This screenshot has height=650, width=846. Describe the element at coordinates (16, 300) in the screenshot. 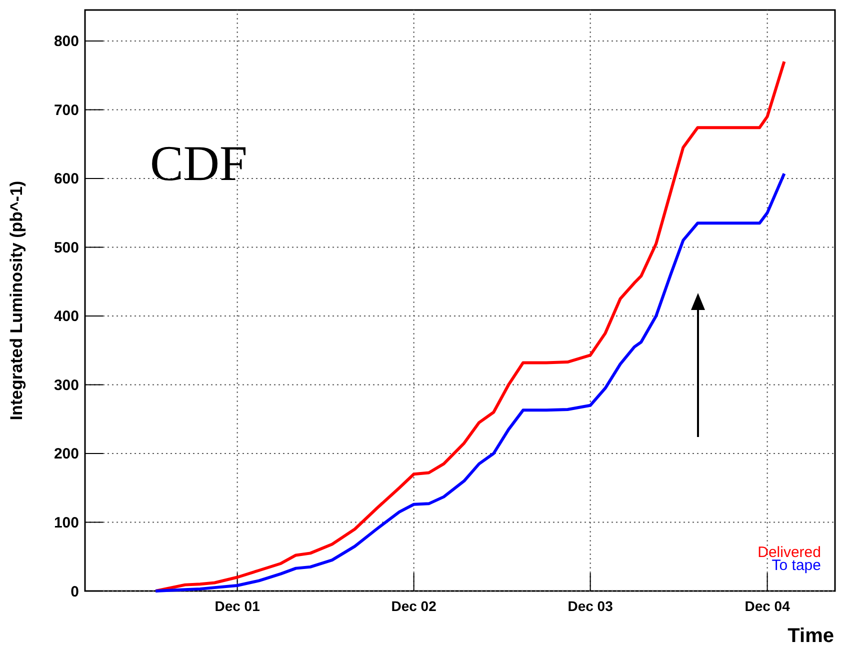

I see `y-axis-title: Integrated Luminosity (pb^-1)` at that location.